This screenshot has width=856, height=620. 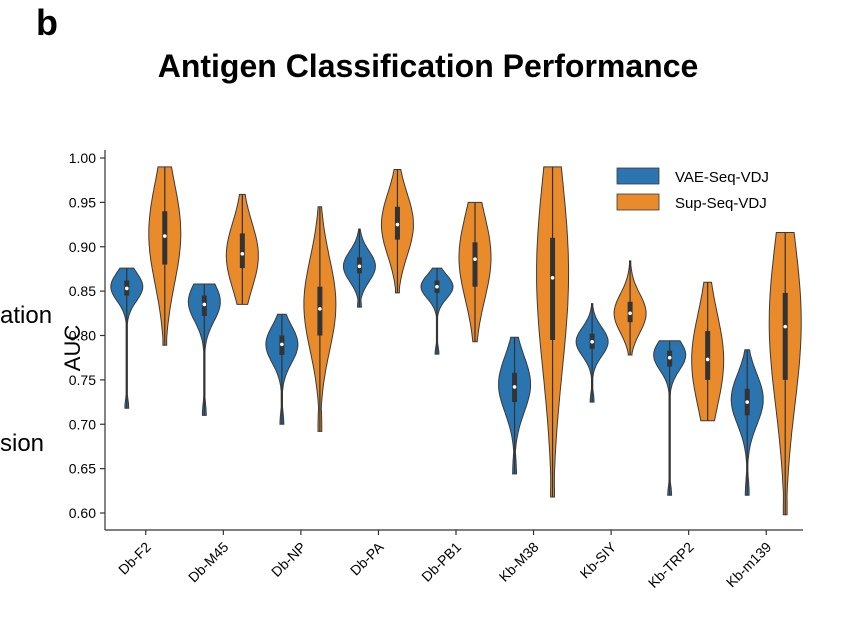 What do you see at coordinates (82, 291) in the screenshot?
I see `y-tick-label: 0.85` at bounding box center [82, 291].